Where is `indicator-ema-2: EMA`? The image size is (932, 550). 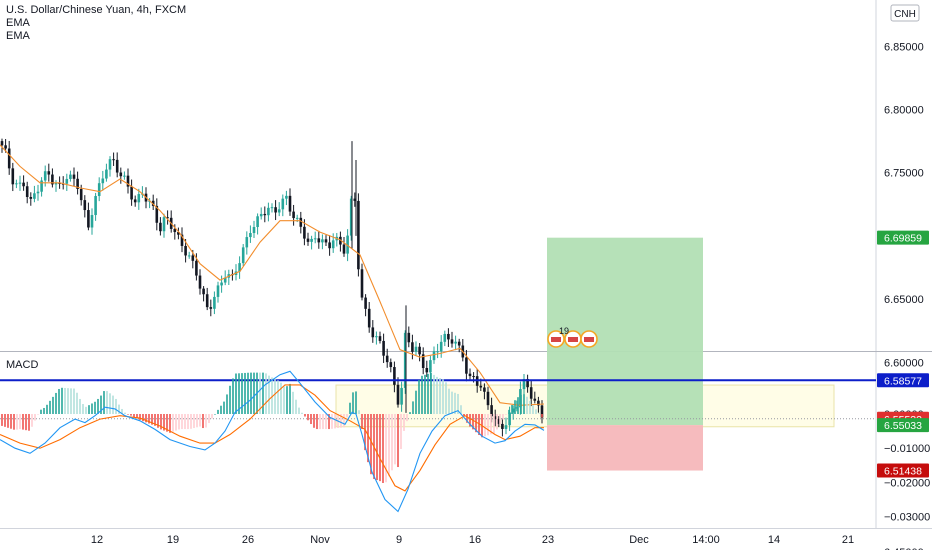
indicator-ema-2: EMA is located at coordinates (18, 36).